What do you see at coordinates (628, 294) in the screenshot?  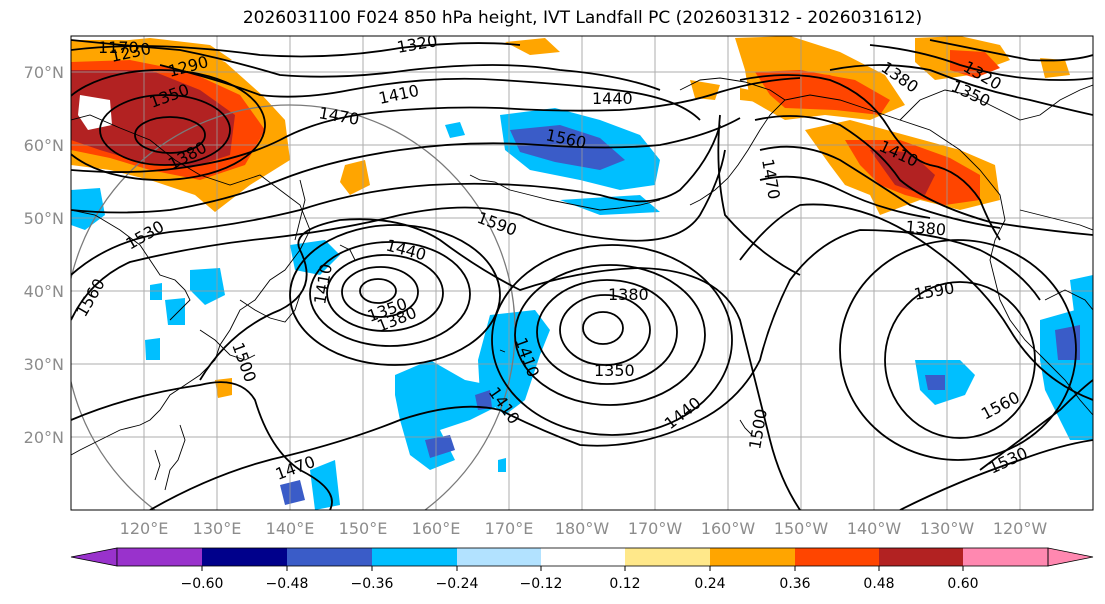 I see `contour-label-1380-center: 1380` at bounding box center [628, 294].